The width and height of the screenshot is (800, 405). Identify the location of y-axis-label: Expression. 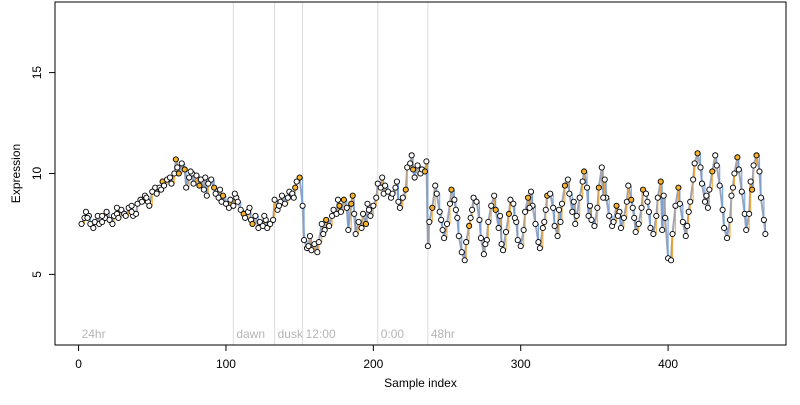
(16, 173).